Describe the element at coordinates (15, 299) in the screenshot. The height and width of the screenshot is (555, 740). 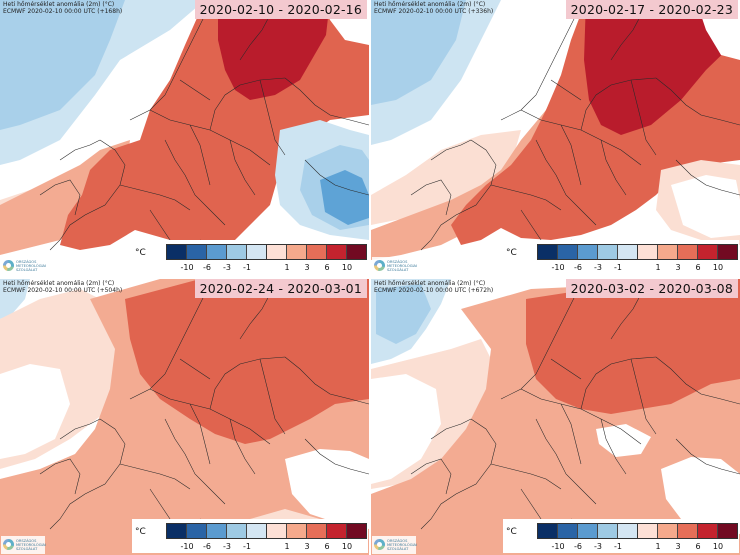
I see `anomaly-area-light-blue` at that location.